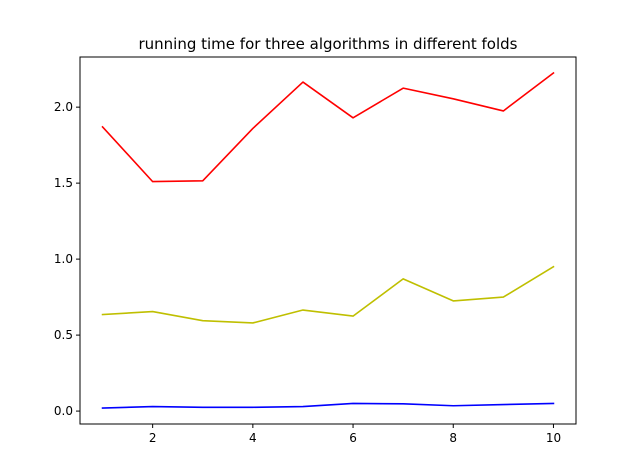 The height and width of the screenshot is (476, 640). I want to click on x-tick-label: 6, so click(353, 438).